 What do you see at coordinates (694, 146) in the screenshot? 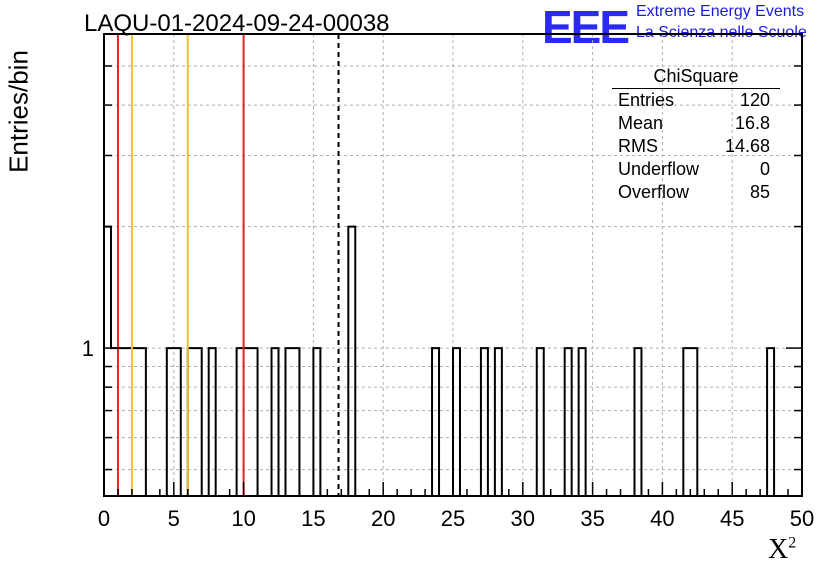
I see `stats-row-rms: RMS 14.68` at bounding box center [694, 146].